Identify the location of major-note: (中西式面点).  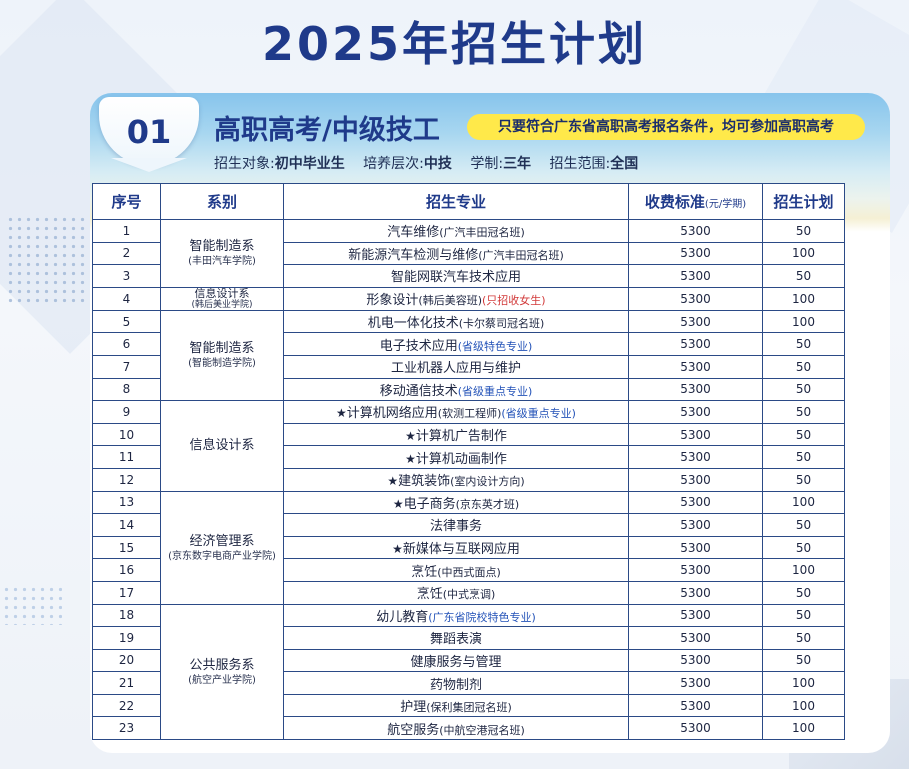
(469, 572).